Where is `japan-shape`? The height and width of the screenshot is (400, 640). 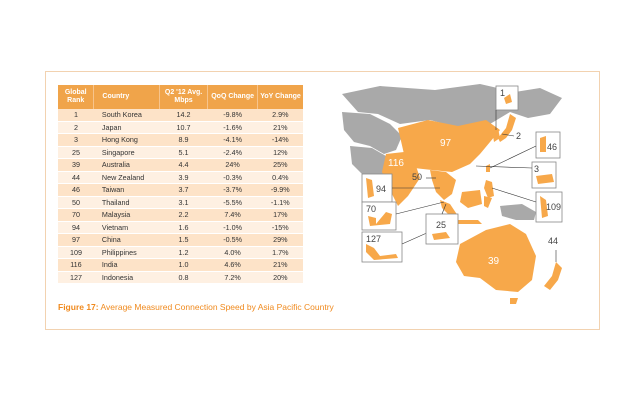
japan-shape is located at coordinates (507, 128).